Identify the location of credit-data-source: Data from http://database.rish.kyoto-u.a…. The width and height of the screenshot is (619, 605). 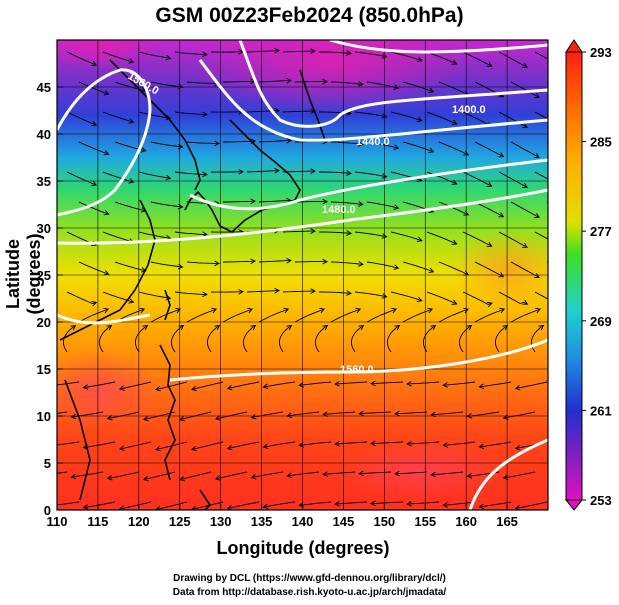
(309, 592).